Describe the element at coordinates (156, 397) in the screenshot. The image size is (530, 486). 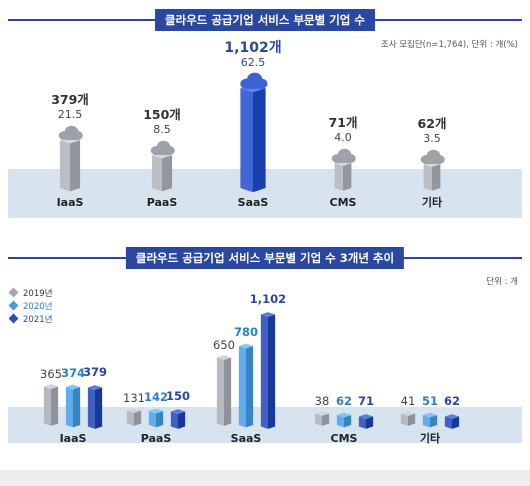
I see `value-label: 142` at that location.